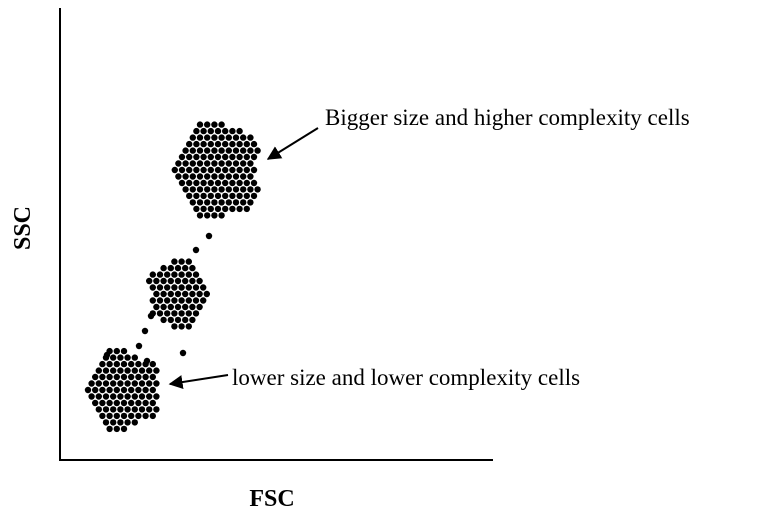  What do you see at coordinates (406, 377) in the screenshot?
I see `annotation: lower size and lower complexity cells` at bounding box center [406, 377].